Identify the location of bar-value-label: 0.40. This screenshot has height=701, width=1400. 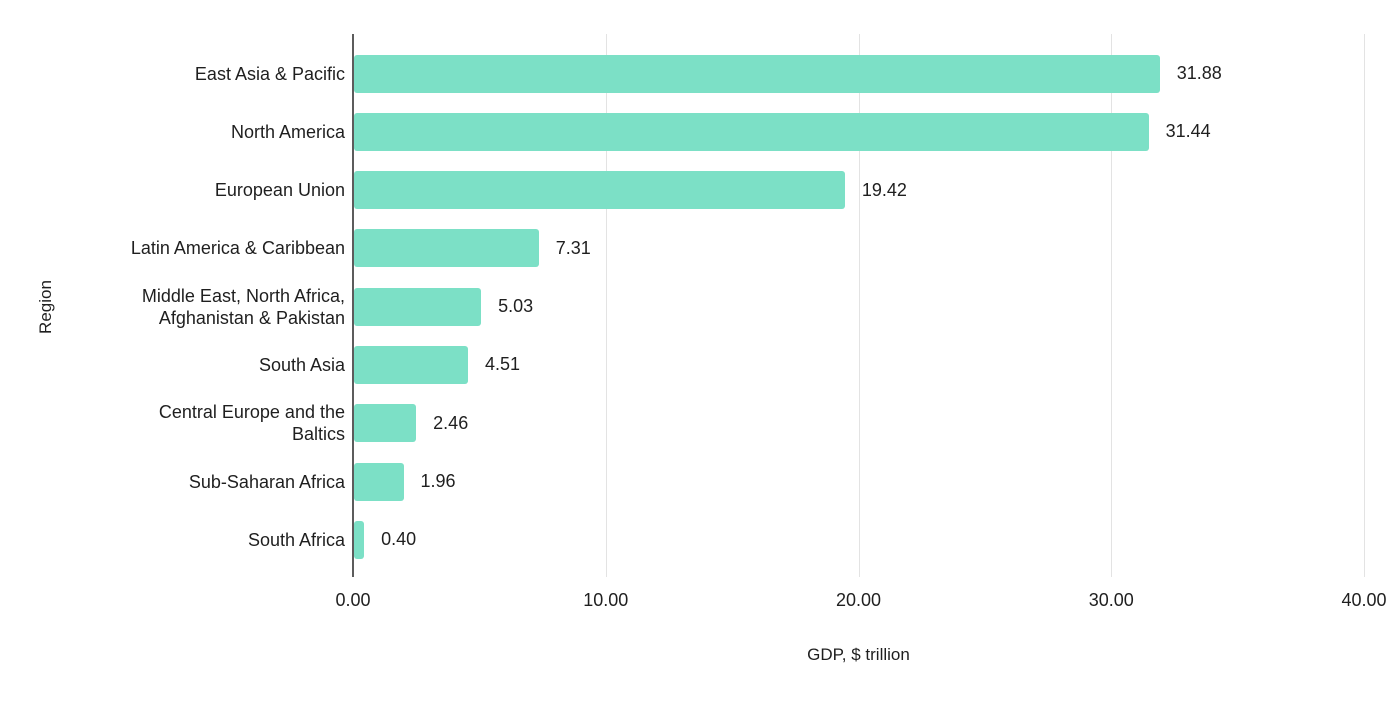
(399, 539).